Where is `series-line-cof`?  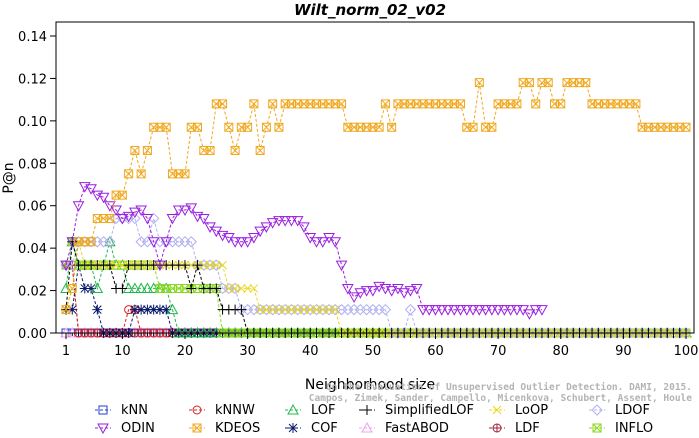 series-line-cof is located at coordinates (376, 299).